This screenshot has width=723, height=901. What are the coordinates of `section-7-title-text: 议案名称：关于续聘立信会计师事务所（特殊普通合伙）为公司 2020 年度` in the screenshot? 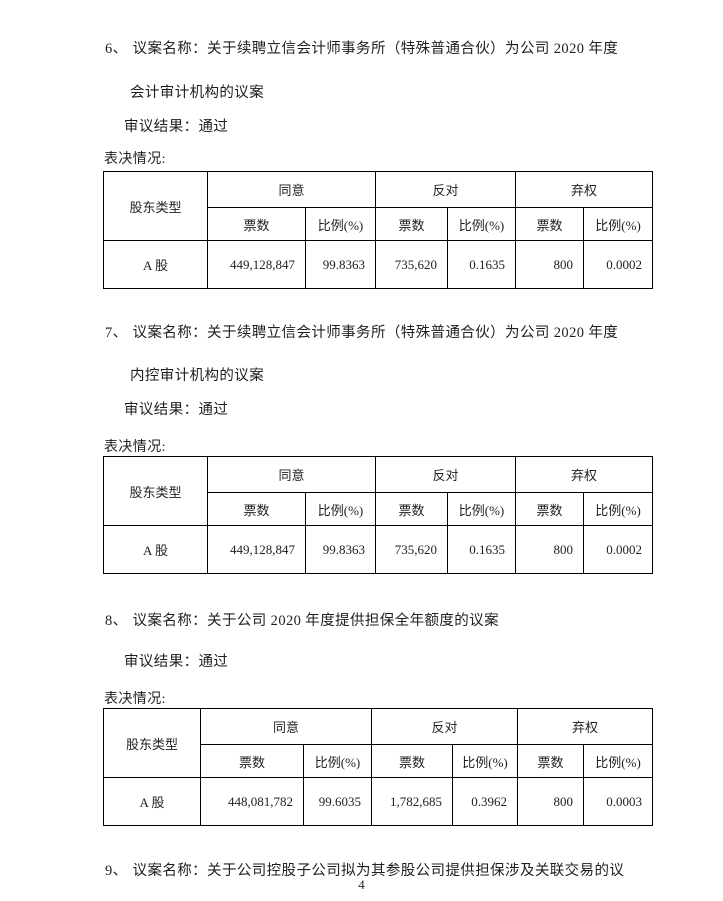 It's located at (375, 333).